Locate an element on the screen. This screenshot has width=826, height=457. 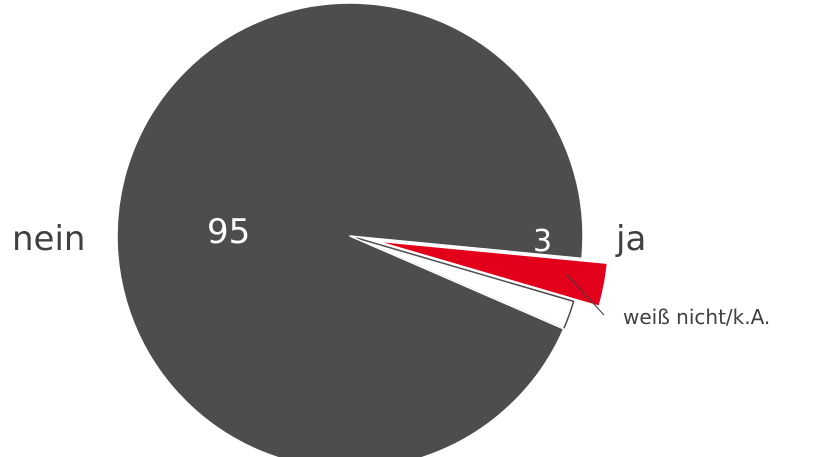
leader-line-weiss-nicht is located at coordinates (585, 294).